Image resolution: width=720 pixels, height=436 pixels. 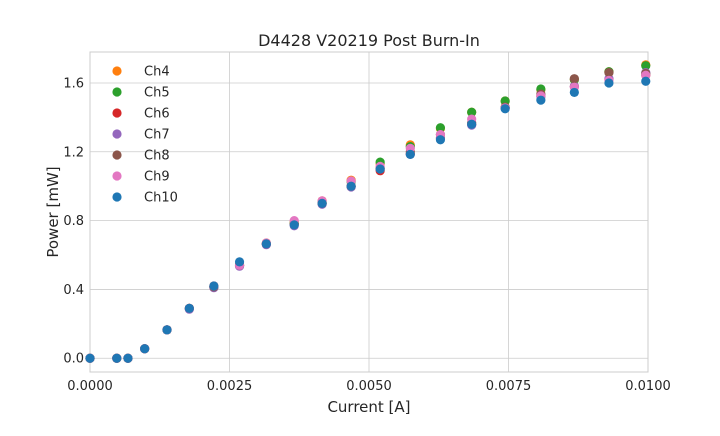 I want to click on x-tick-label: 0.0050, so click(x=369, y=386).